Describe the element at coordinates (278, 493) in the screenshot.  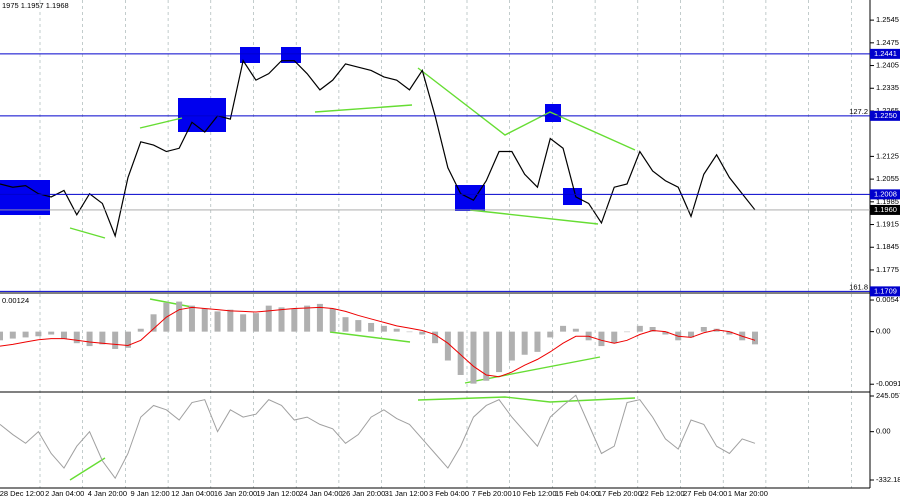
I see `x-tick-label: 19 Jan 12:00` at that location.